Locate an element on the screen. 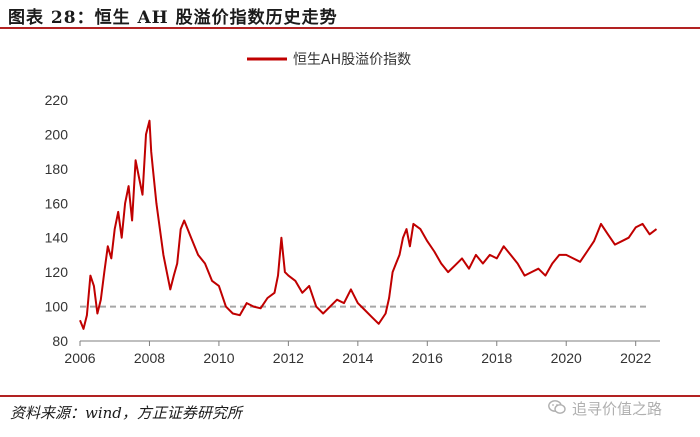 This screenshot has height=437, width=700. top-rule is located at coordinates (350, 28).